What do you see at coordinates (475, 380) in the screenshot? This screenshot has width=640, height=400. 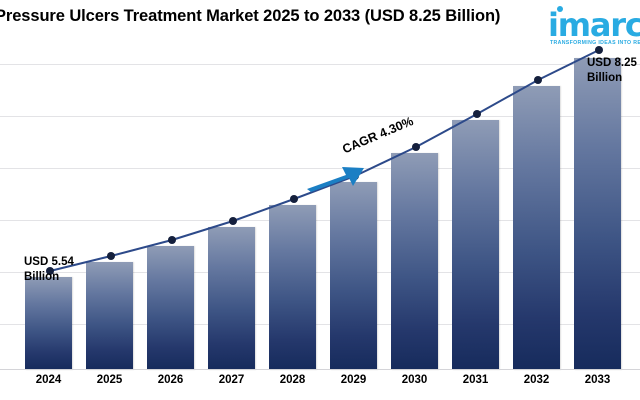 I see `xtick-2031: 2031` at bounding box center [475, 380].